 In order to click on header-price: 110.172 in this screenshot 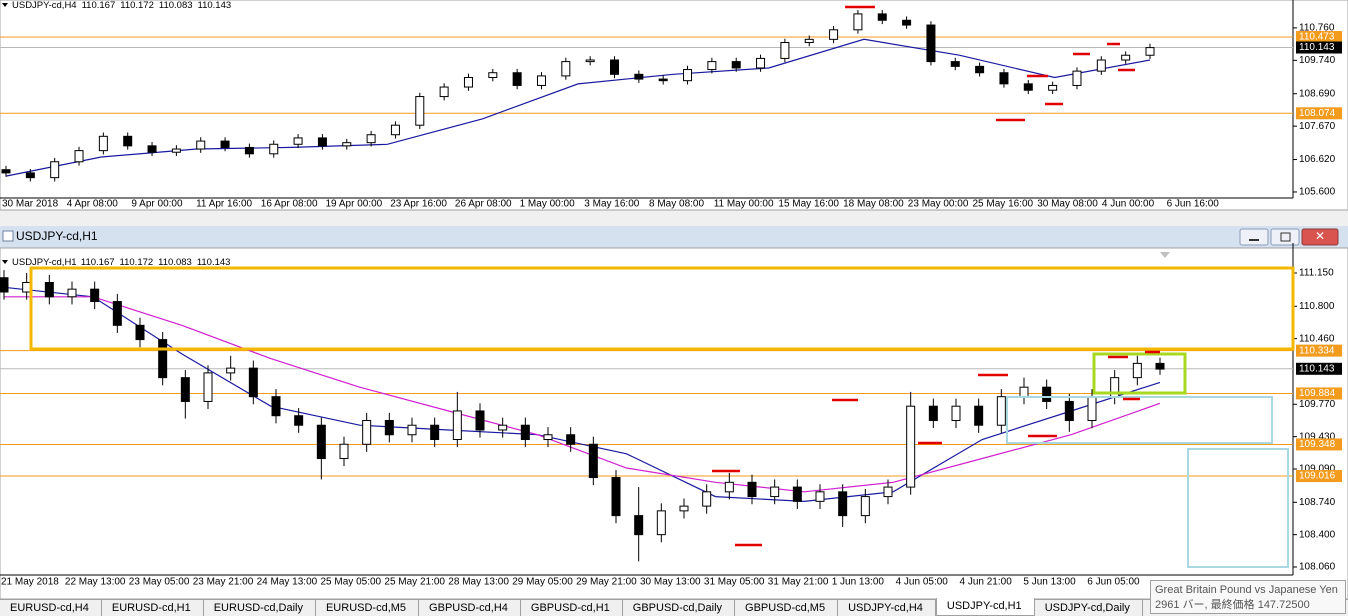, I will do `click(137, 5)`.